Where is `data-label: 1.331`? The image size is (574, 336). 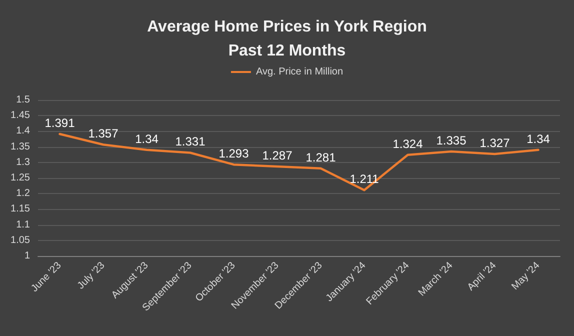 data-label: 1.331 is located at coordinates (190, 141).